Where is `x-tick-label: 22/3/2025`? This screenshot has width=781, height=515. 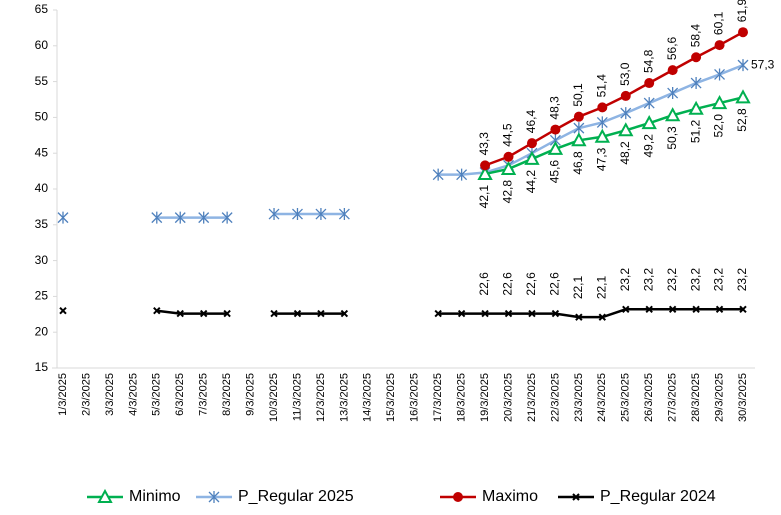
x-tick-label: 22/3/2025 is located at coordinates (555, 397).